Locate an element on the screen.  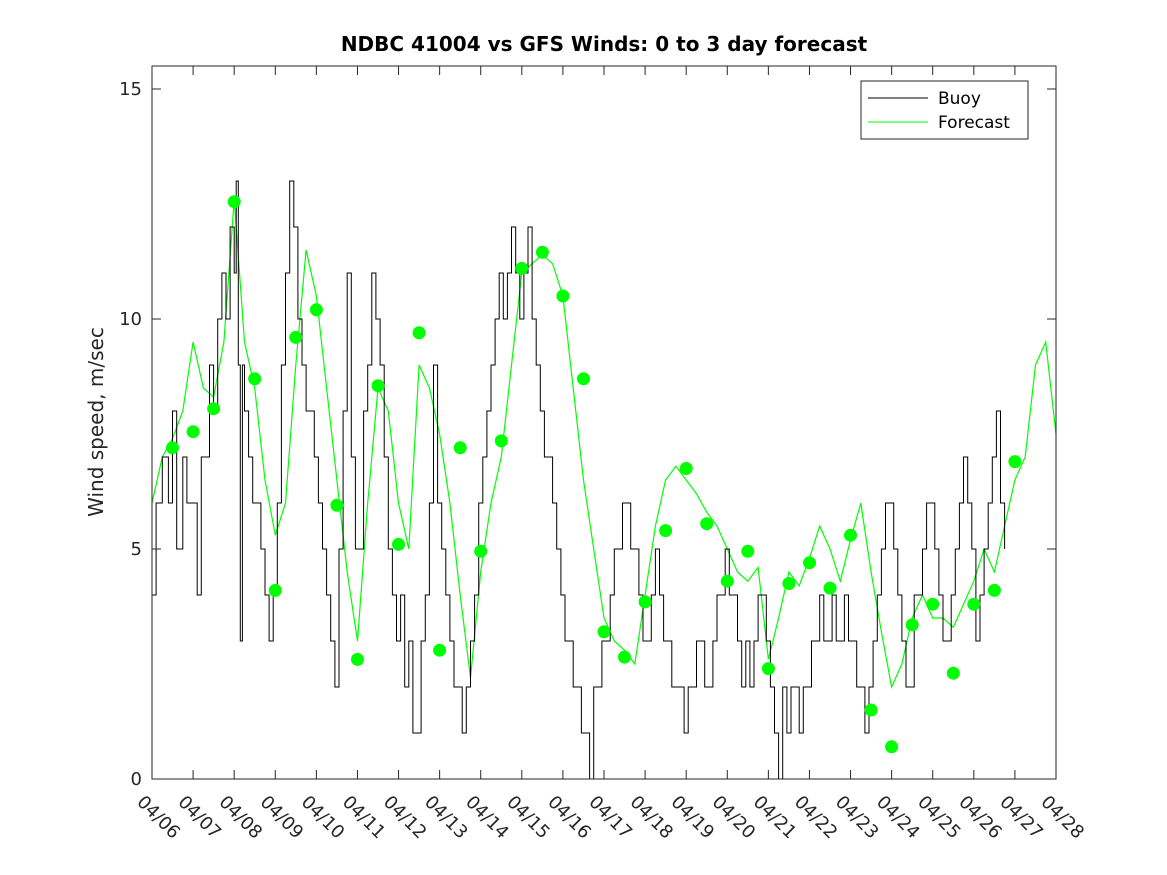
y-tick-label: 5 is located at coordinates (136, 549).